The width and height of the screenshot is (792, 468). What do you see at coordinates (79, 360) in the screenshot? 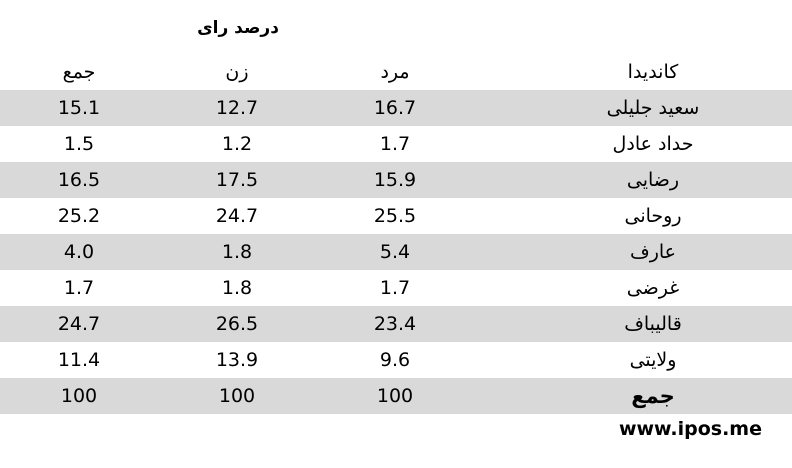
I see `cell-total: 11.4` at bounding box center [79, 360].